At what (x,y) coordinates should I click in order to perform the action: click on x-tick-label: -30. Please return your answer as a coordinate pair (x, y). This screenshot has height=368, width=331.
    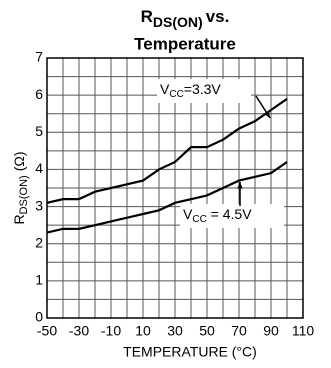
    Looking at the image, I should click on (79, 331).